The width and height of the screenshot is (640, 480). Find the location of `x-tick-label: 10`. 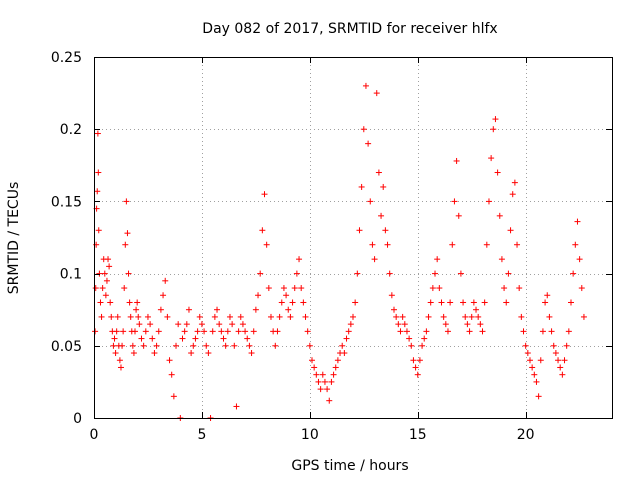

x-tick-label: 10 is located at coordinates (310, 435).